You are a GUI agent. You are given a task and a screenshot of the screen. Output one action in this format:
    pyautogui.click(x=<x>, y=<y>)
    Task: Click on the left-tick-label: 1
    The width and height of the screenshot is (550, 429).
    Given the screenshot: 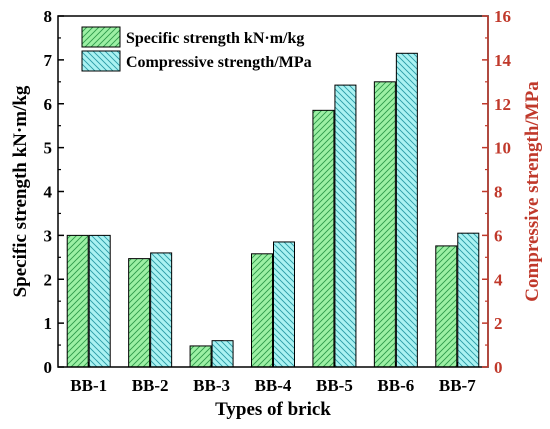 What is the action you would take?
    pyautogui.click(x=48, y=323)
    